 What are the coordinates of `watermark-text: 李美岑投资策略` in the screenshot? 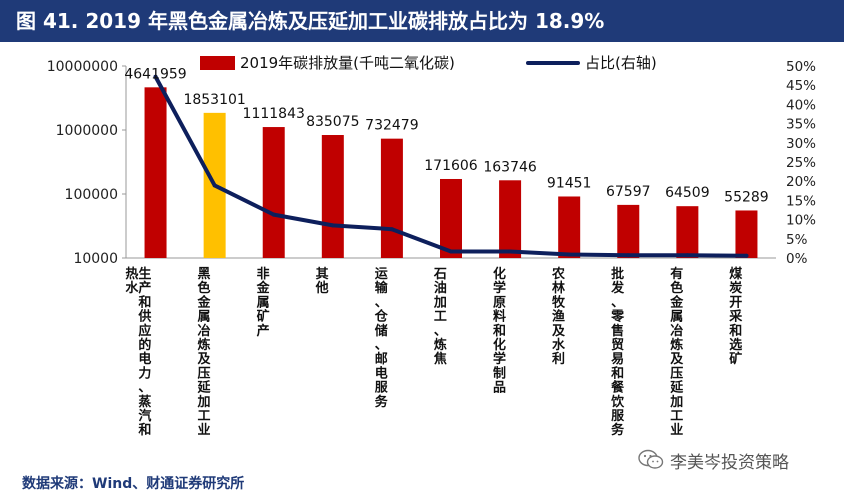 It's located at (729, 462).